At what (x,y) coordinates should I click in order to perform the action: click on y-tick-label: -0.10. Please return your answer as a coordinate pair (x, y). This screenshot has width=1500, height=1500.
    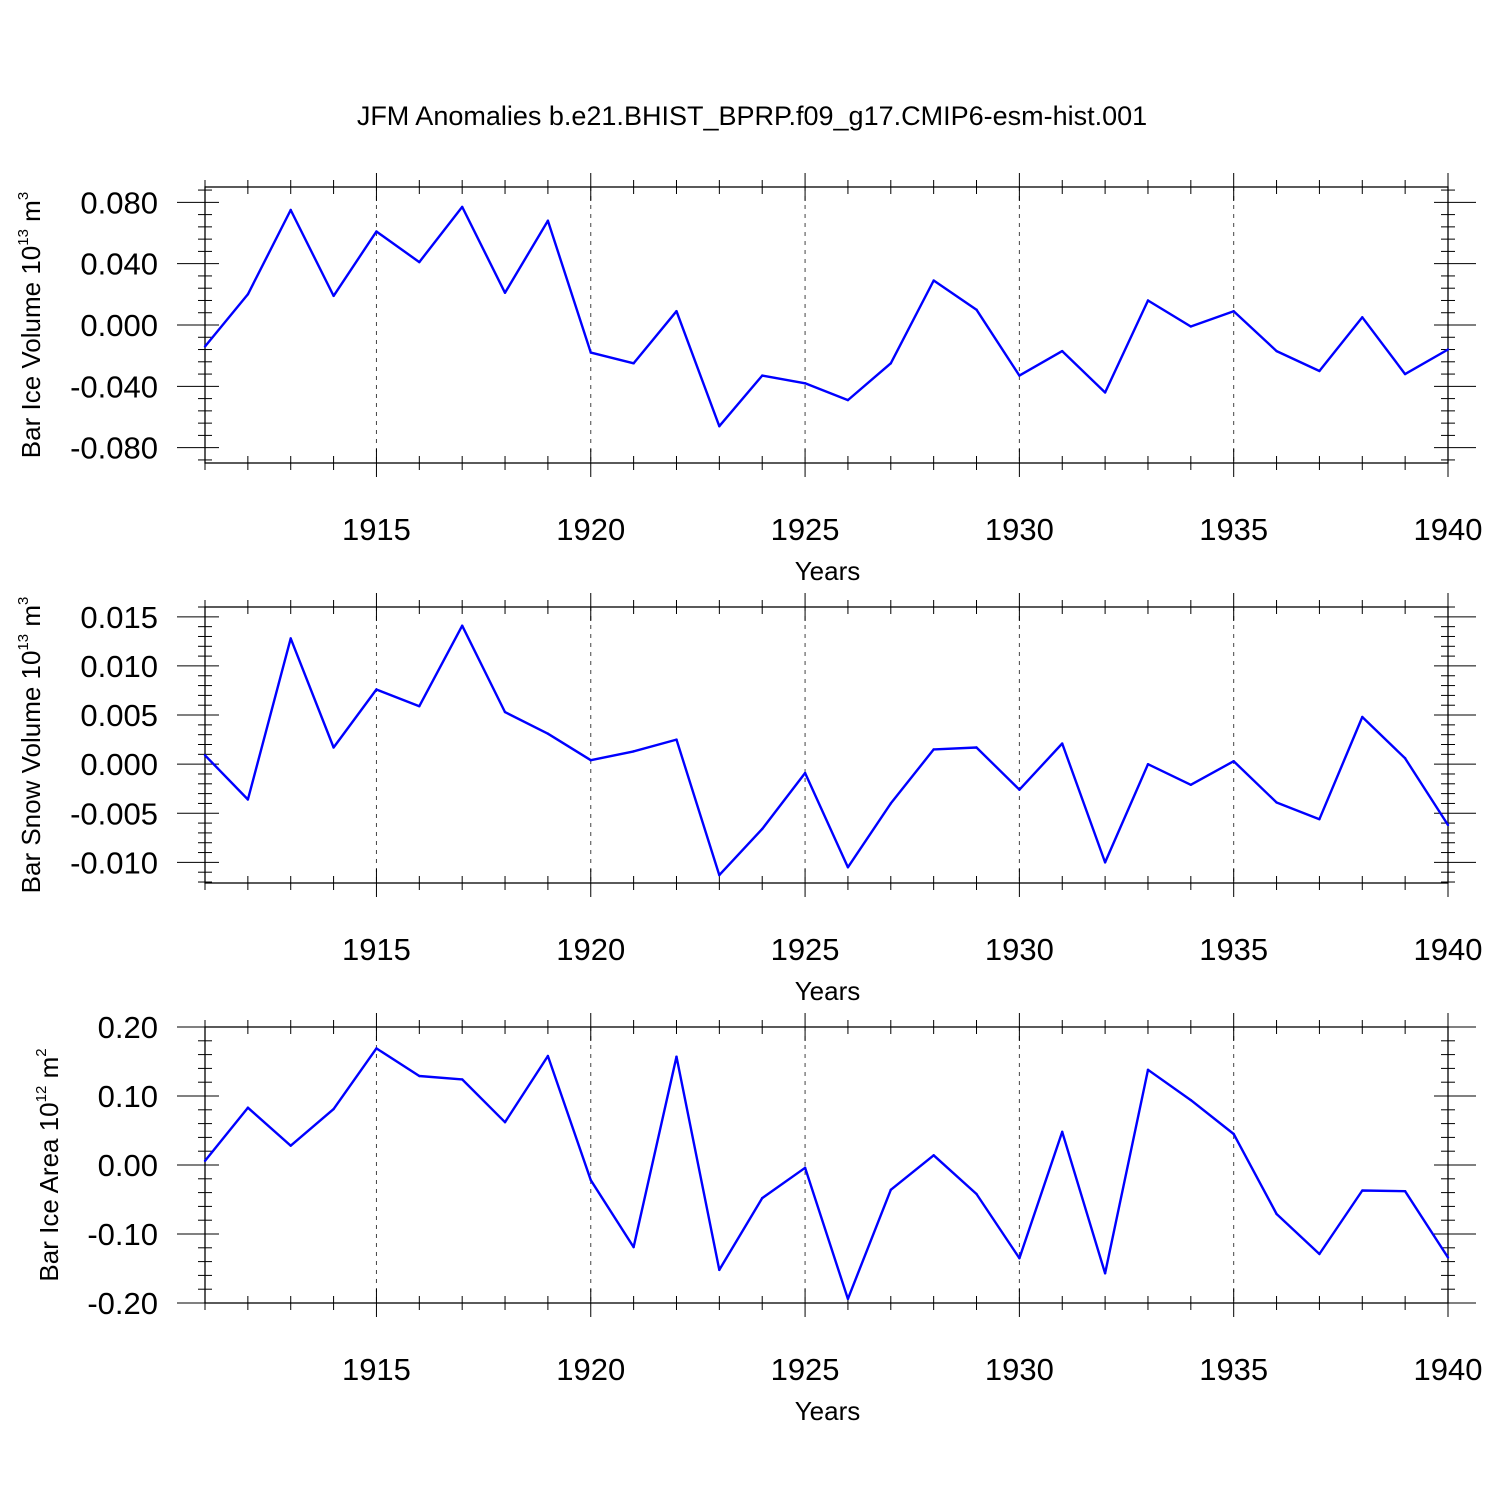
    Looking at the image, I should click on (122, 1234).